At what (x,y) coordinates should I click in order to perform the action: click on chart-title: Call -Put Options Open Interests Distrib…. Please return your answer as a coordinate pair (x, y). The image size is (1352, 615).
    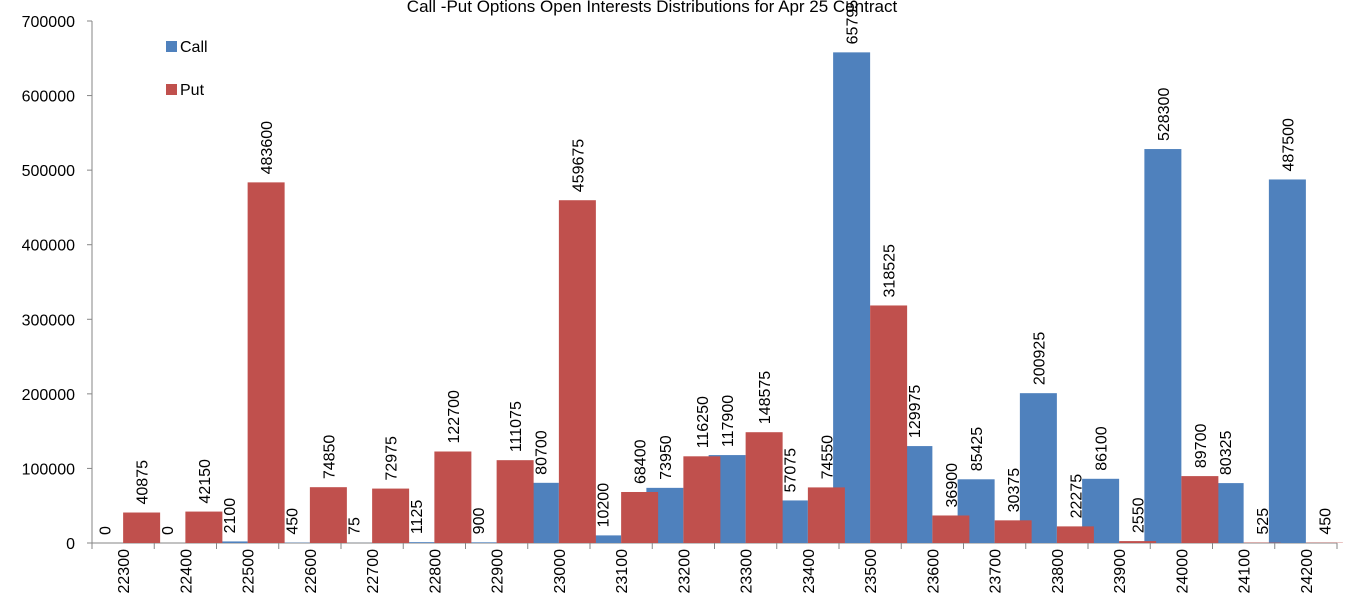
    Looking at the image, I should click on (652, 8).